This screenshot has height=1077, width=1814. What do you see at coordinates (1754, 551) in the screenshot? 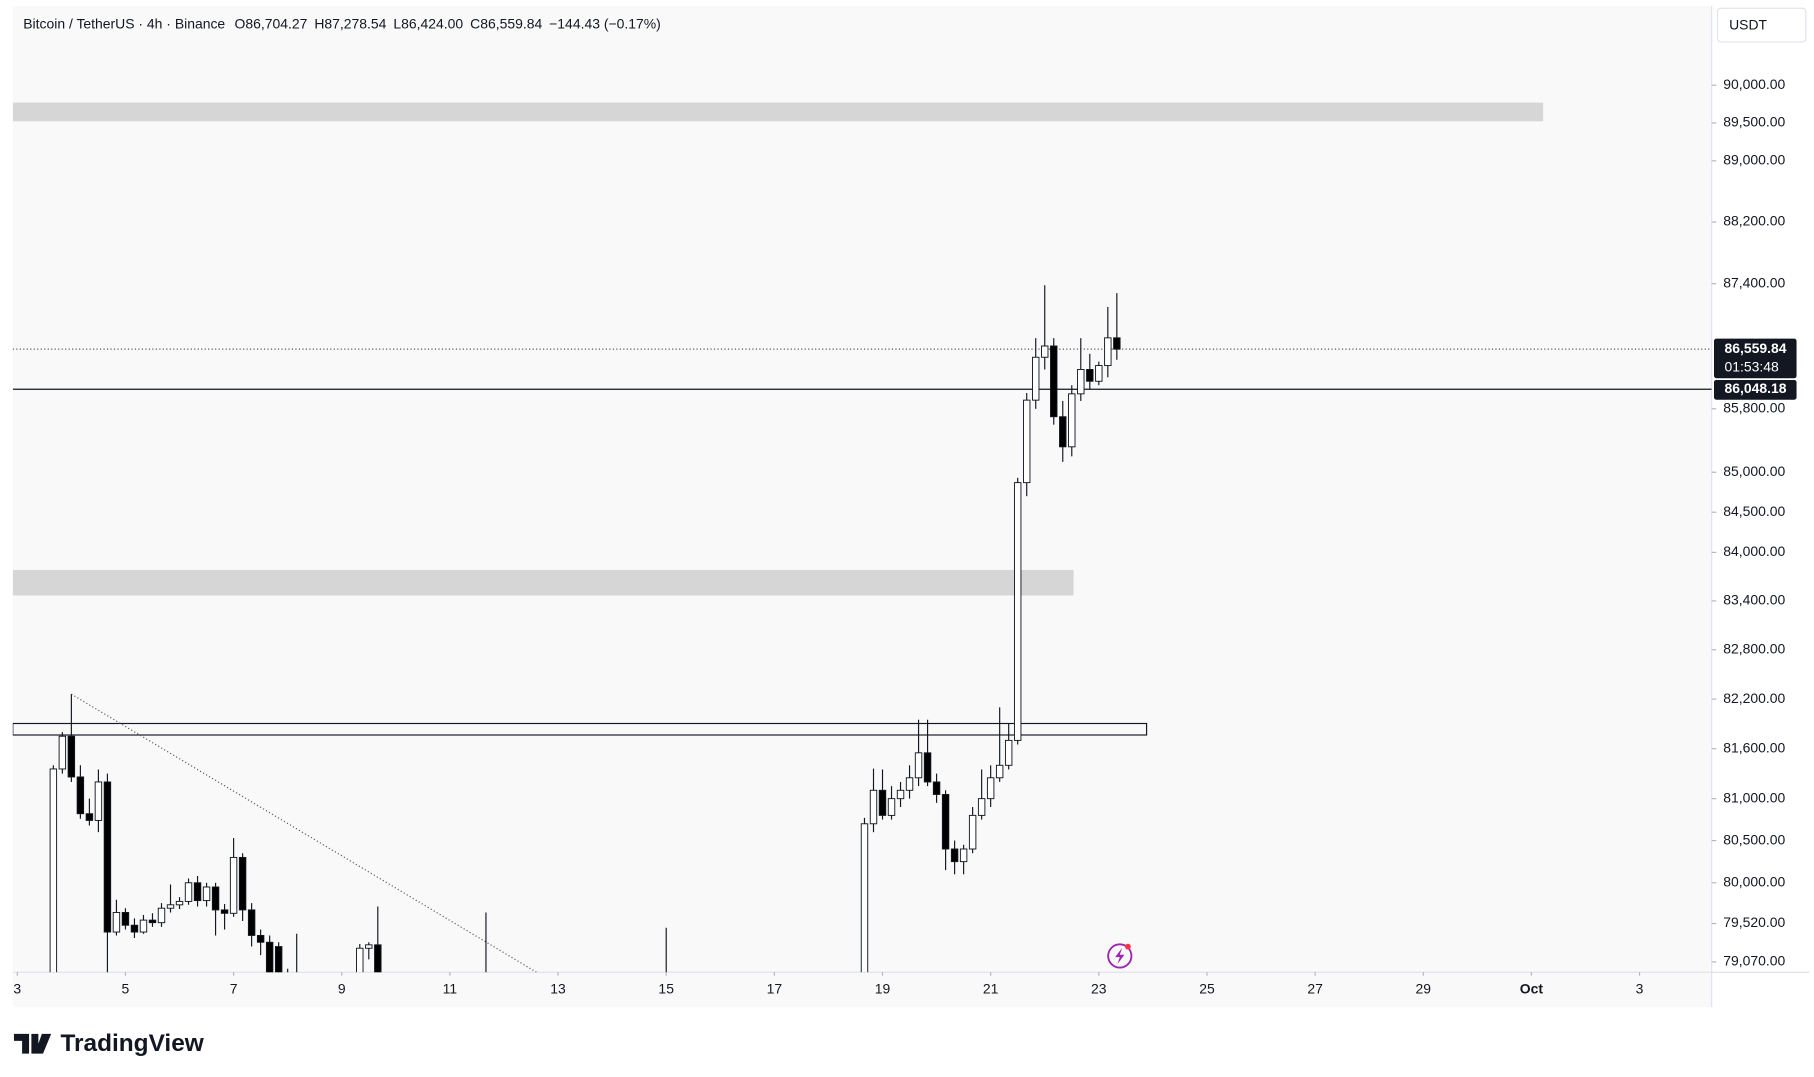
I see `y-tick-label: 84,000.00` at bounding box center [1754, 551].